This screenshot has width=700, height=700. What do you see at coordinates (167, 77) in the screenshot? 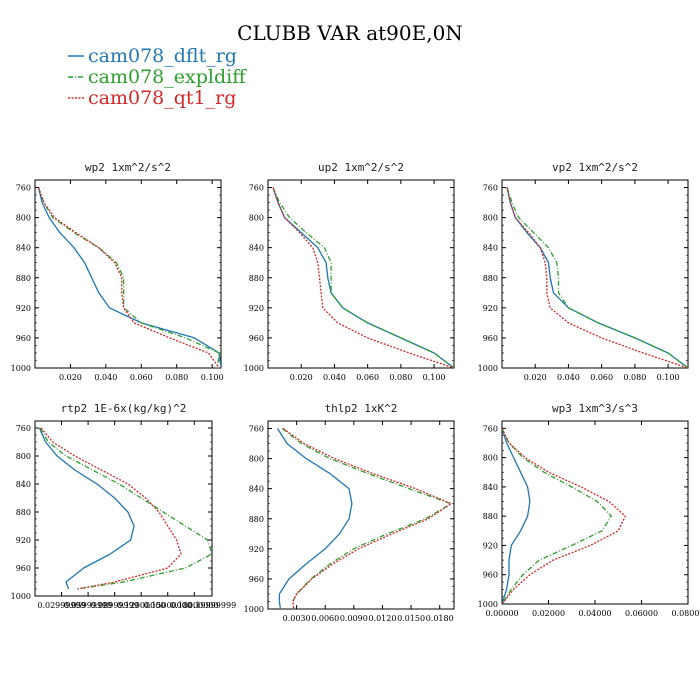
I see `legend-label-expldiff: cam078_expldiff` at bounding box center [167, 77].